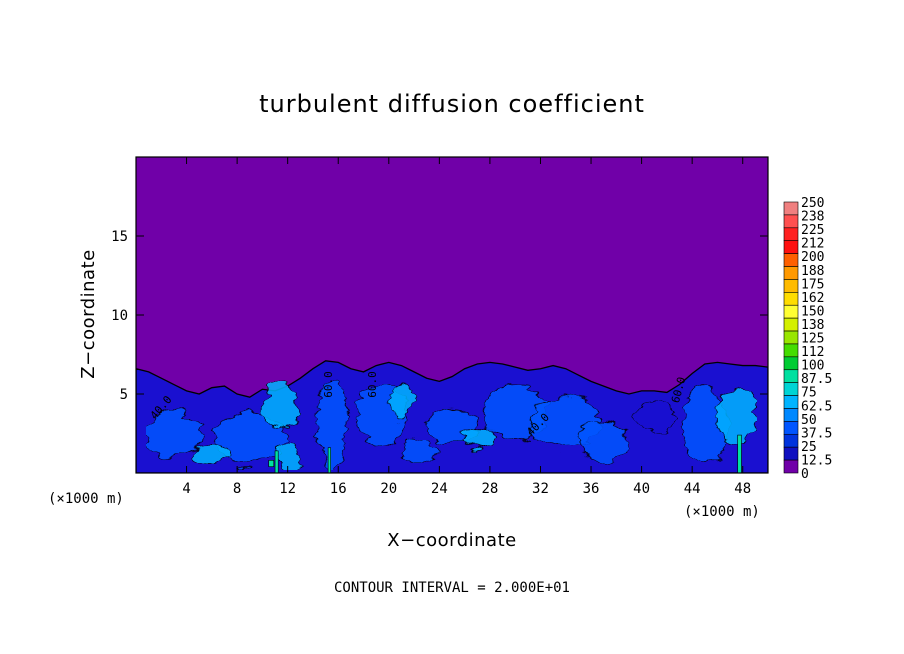 The image size is (904, 654). What do you see at coordinates (388, 489) in the screenshot?
I see `x-tick-label: 20` at bounding box center [388, 489].